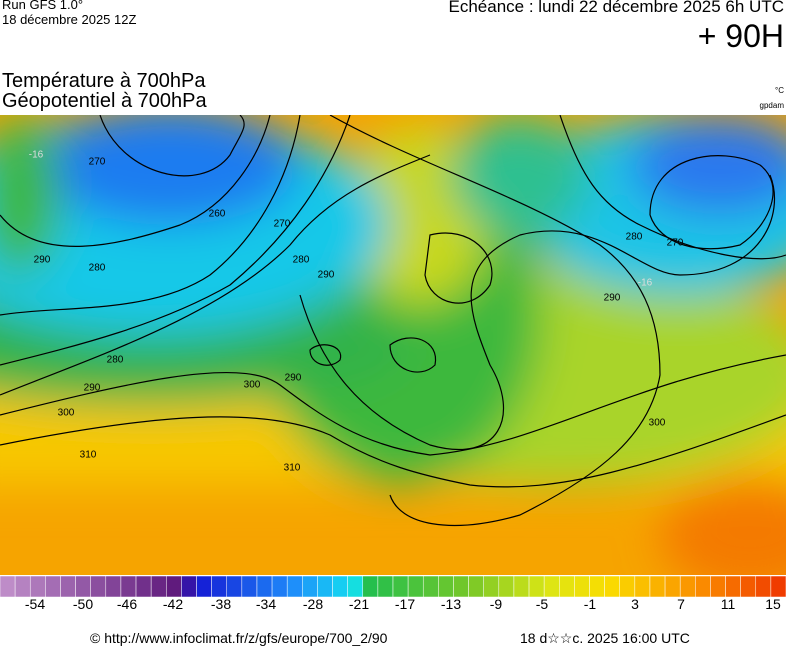 Image resolution: width=786 pixels, height=648 pixels. I want to click on legend-label: -38, so click(221, 604).